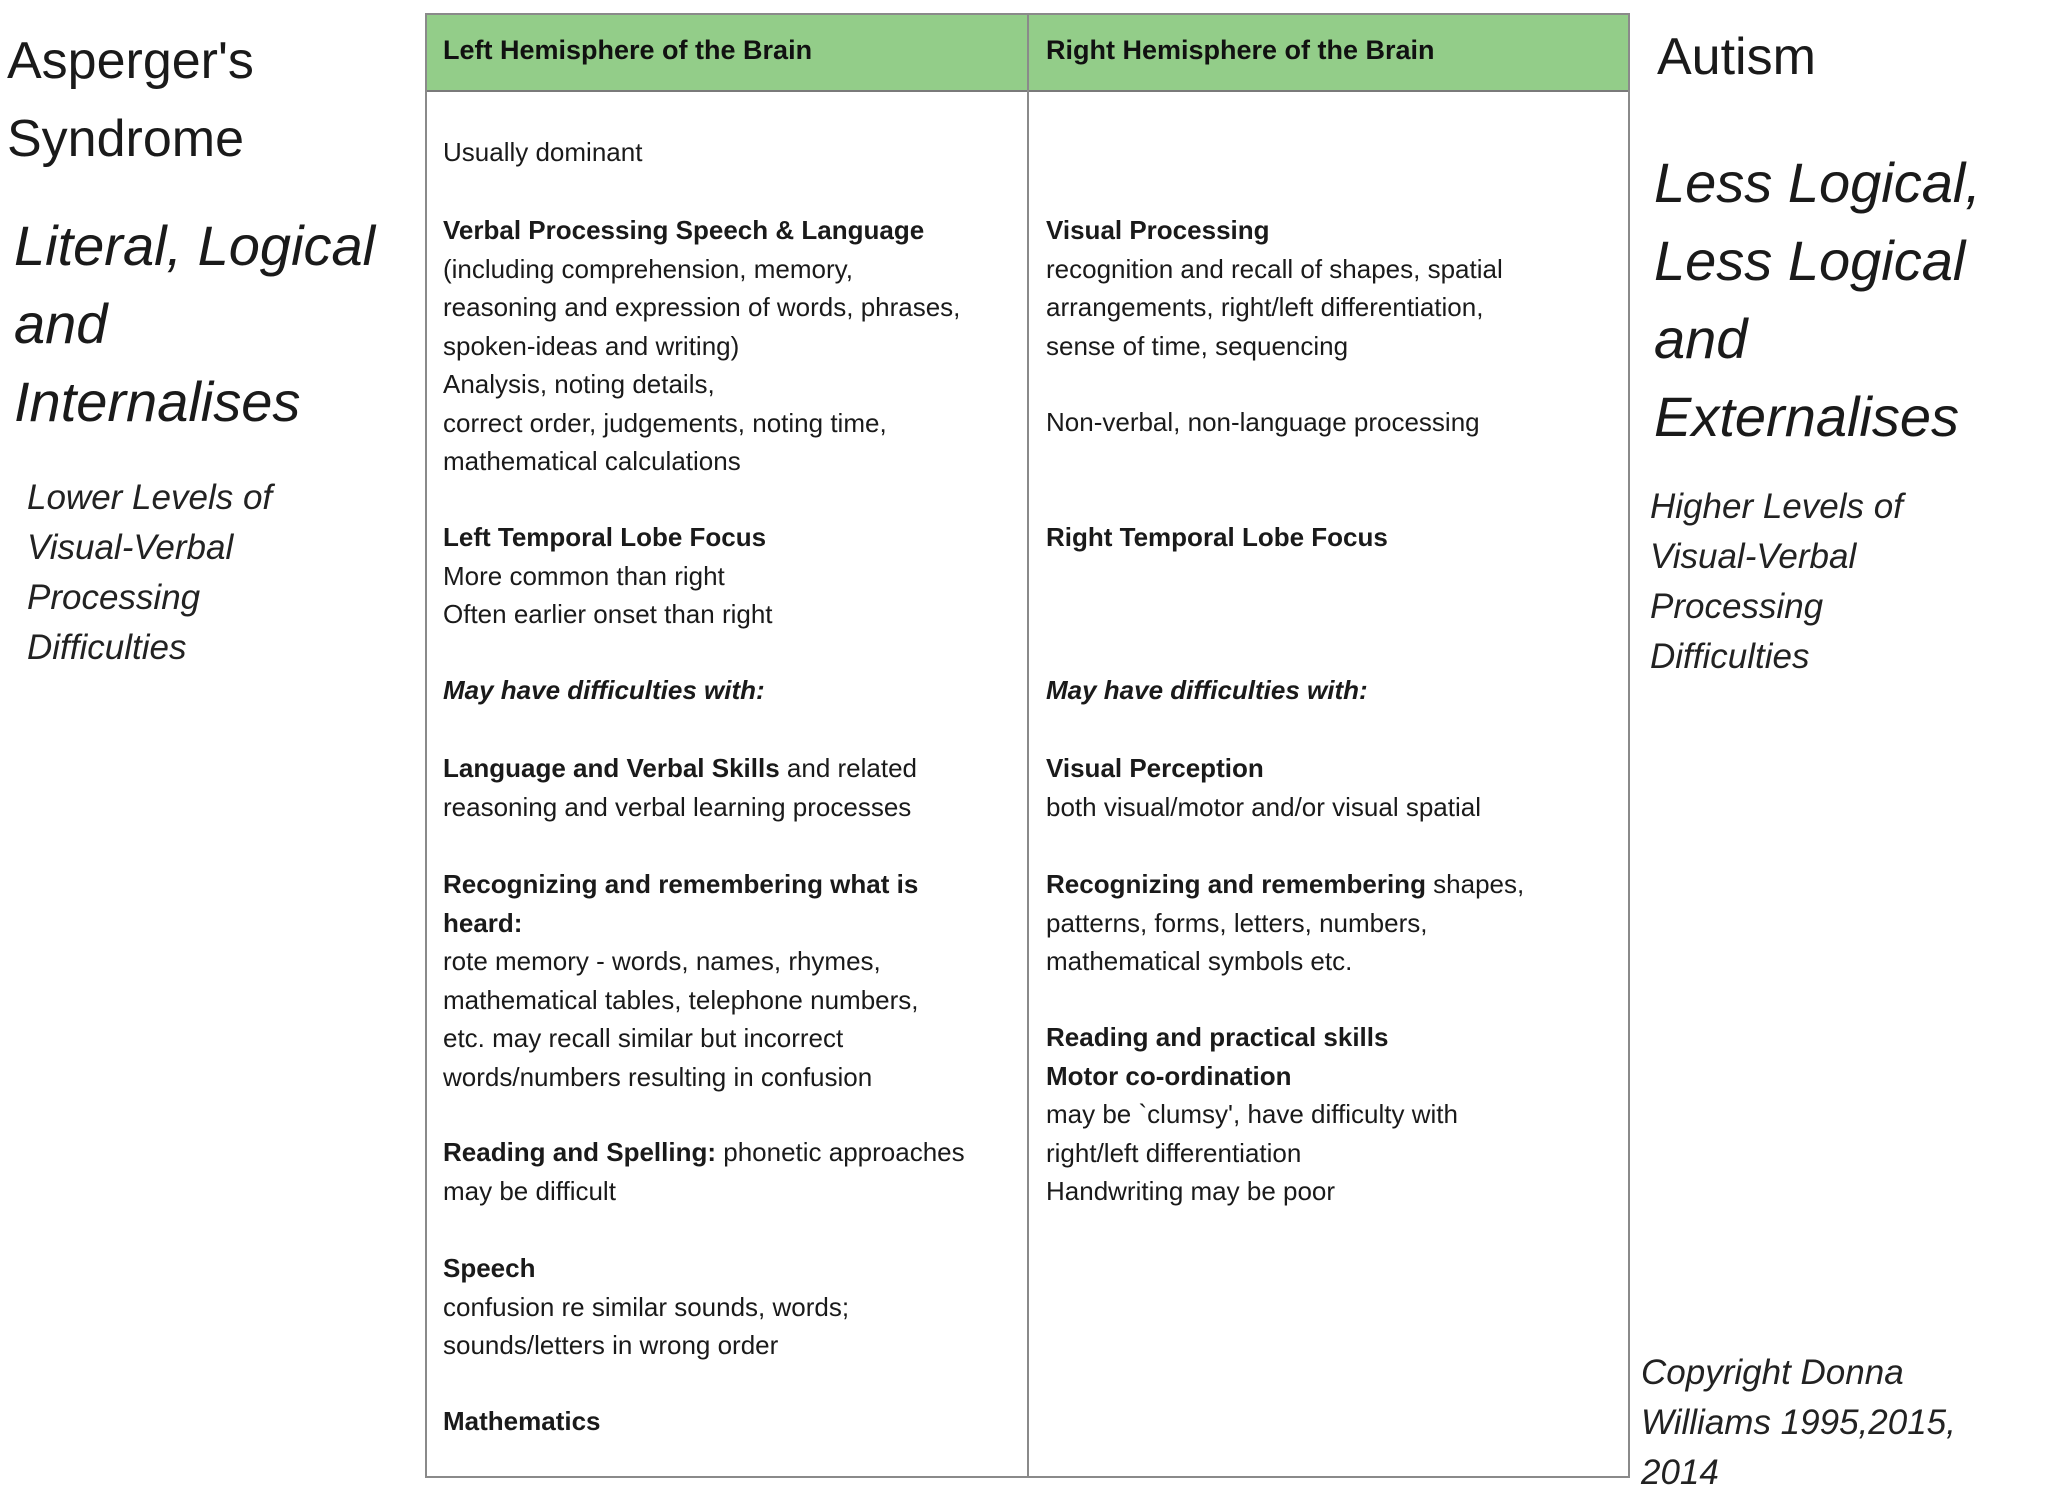 The width and height of the screenshot is (2046, 1498). Describe the element at coordinates (1817, 182) in the screenshot. I see `subtitle-line: Less Logical,` at that location.